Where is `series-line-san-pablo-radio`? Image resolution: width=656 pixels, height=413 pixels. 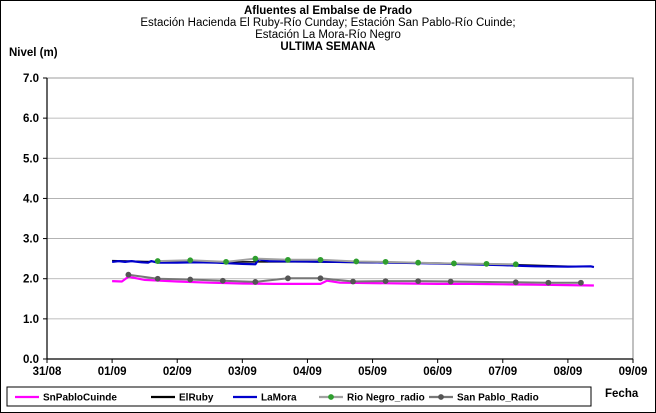 series-line-san-pablo-radio is located at coordinates (354, 278).